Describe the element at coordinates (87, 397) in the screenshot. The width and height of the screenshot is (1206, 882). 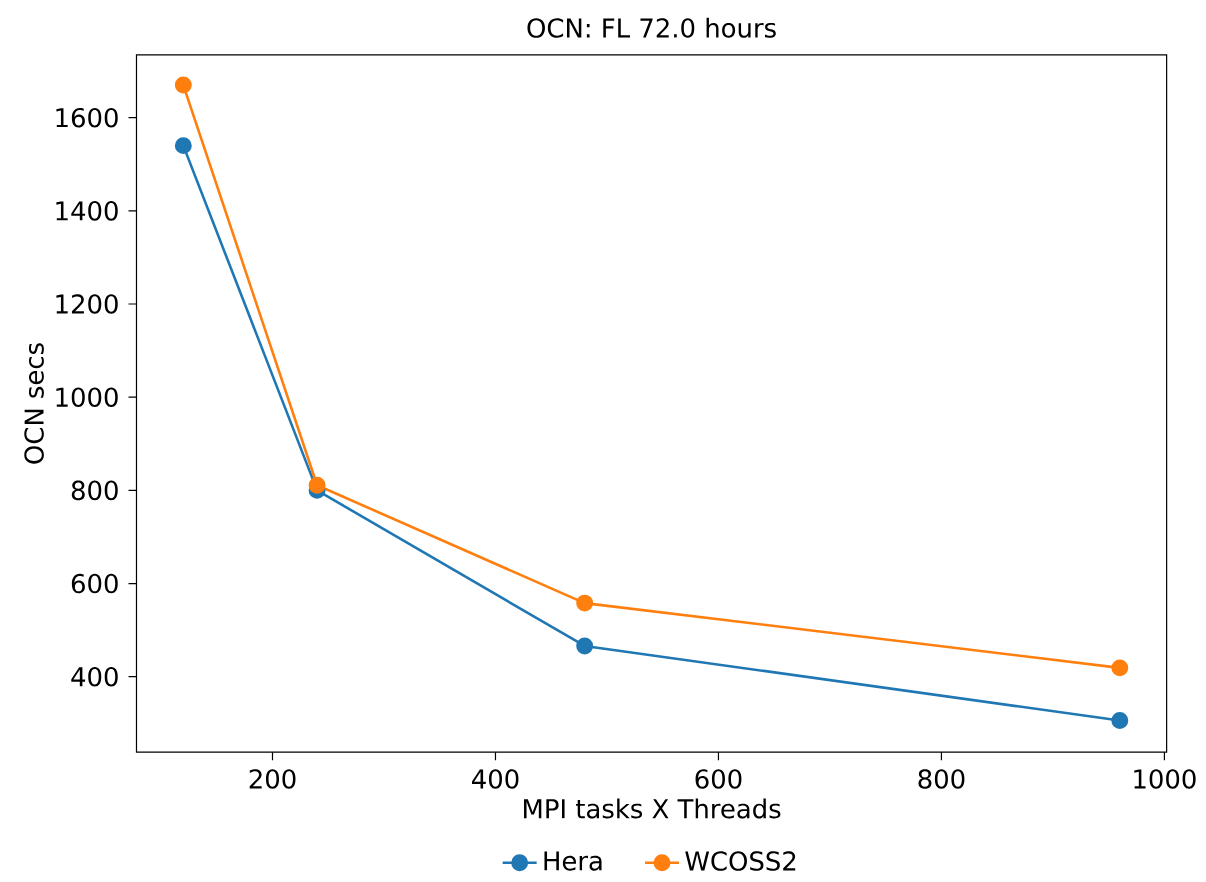
I see `y-tick-label: 1000` at that location.